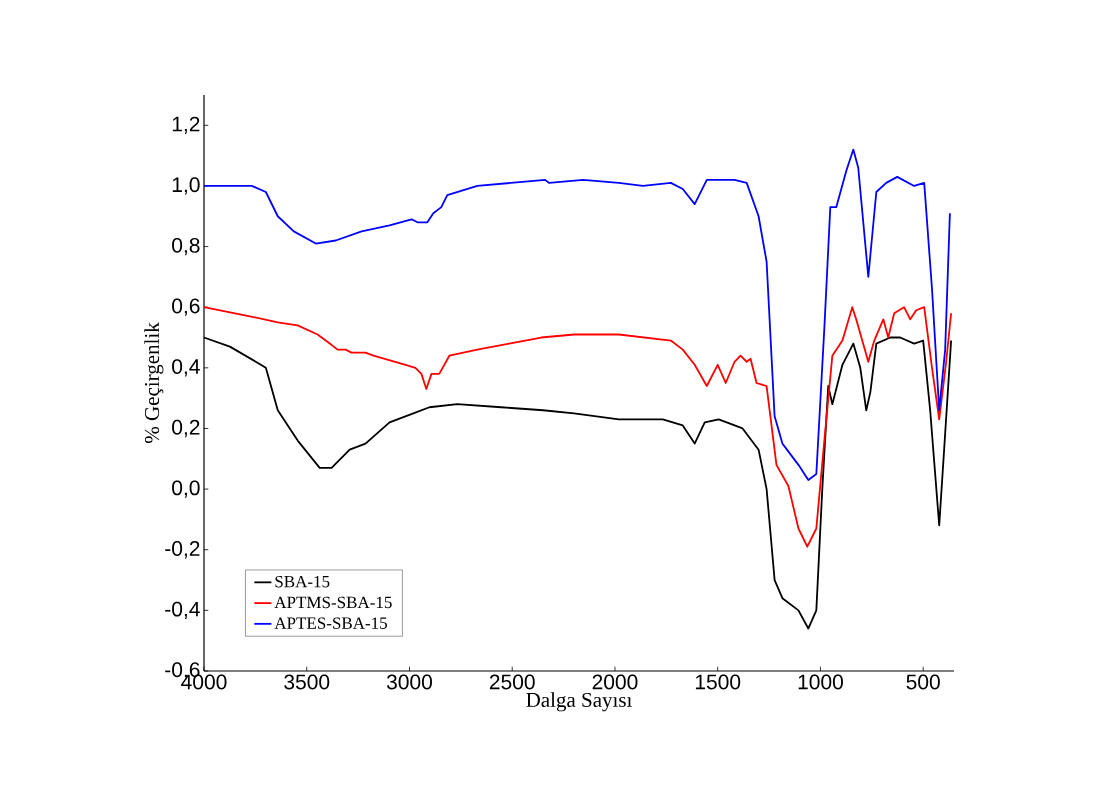  What do you see at coordinates (182, 550) in the screenshot?
I see `y-tick-label: -0,2` at bounding box center [182, 550].